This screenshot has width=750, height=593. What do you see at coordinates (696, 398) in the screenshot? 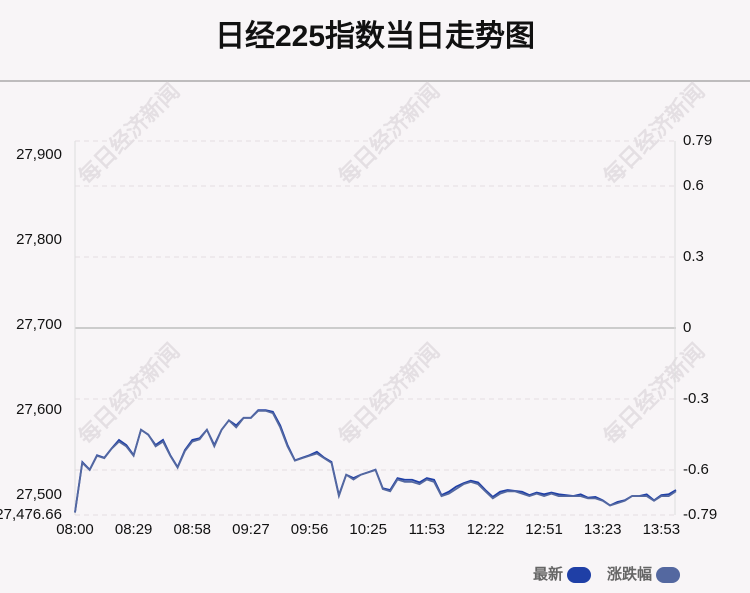
I see `y2-tick-label: -0.3` at bounding box center [696, 398].